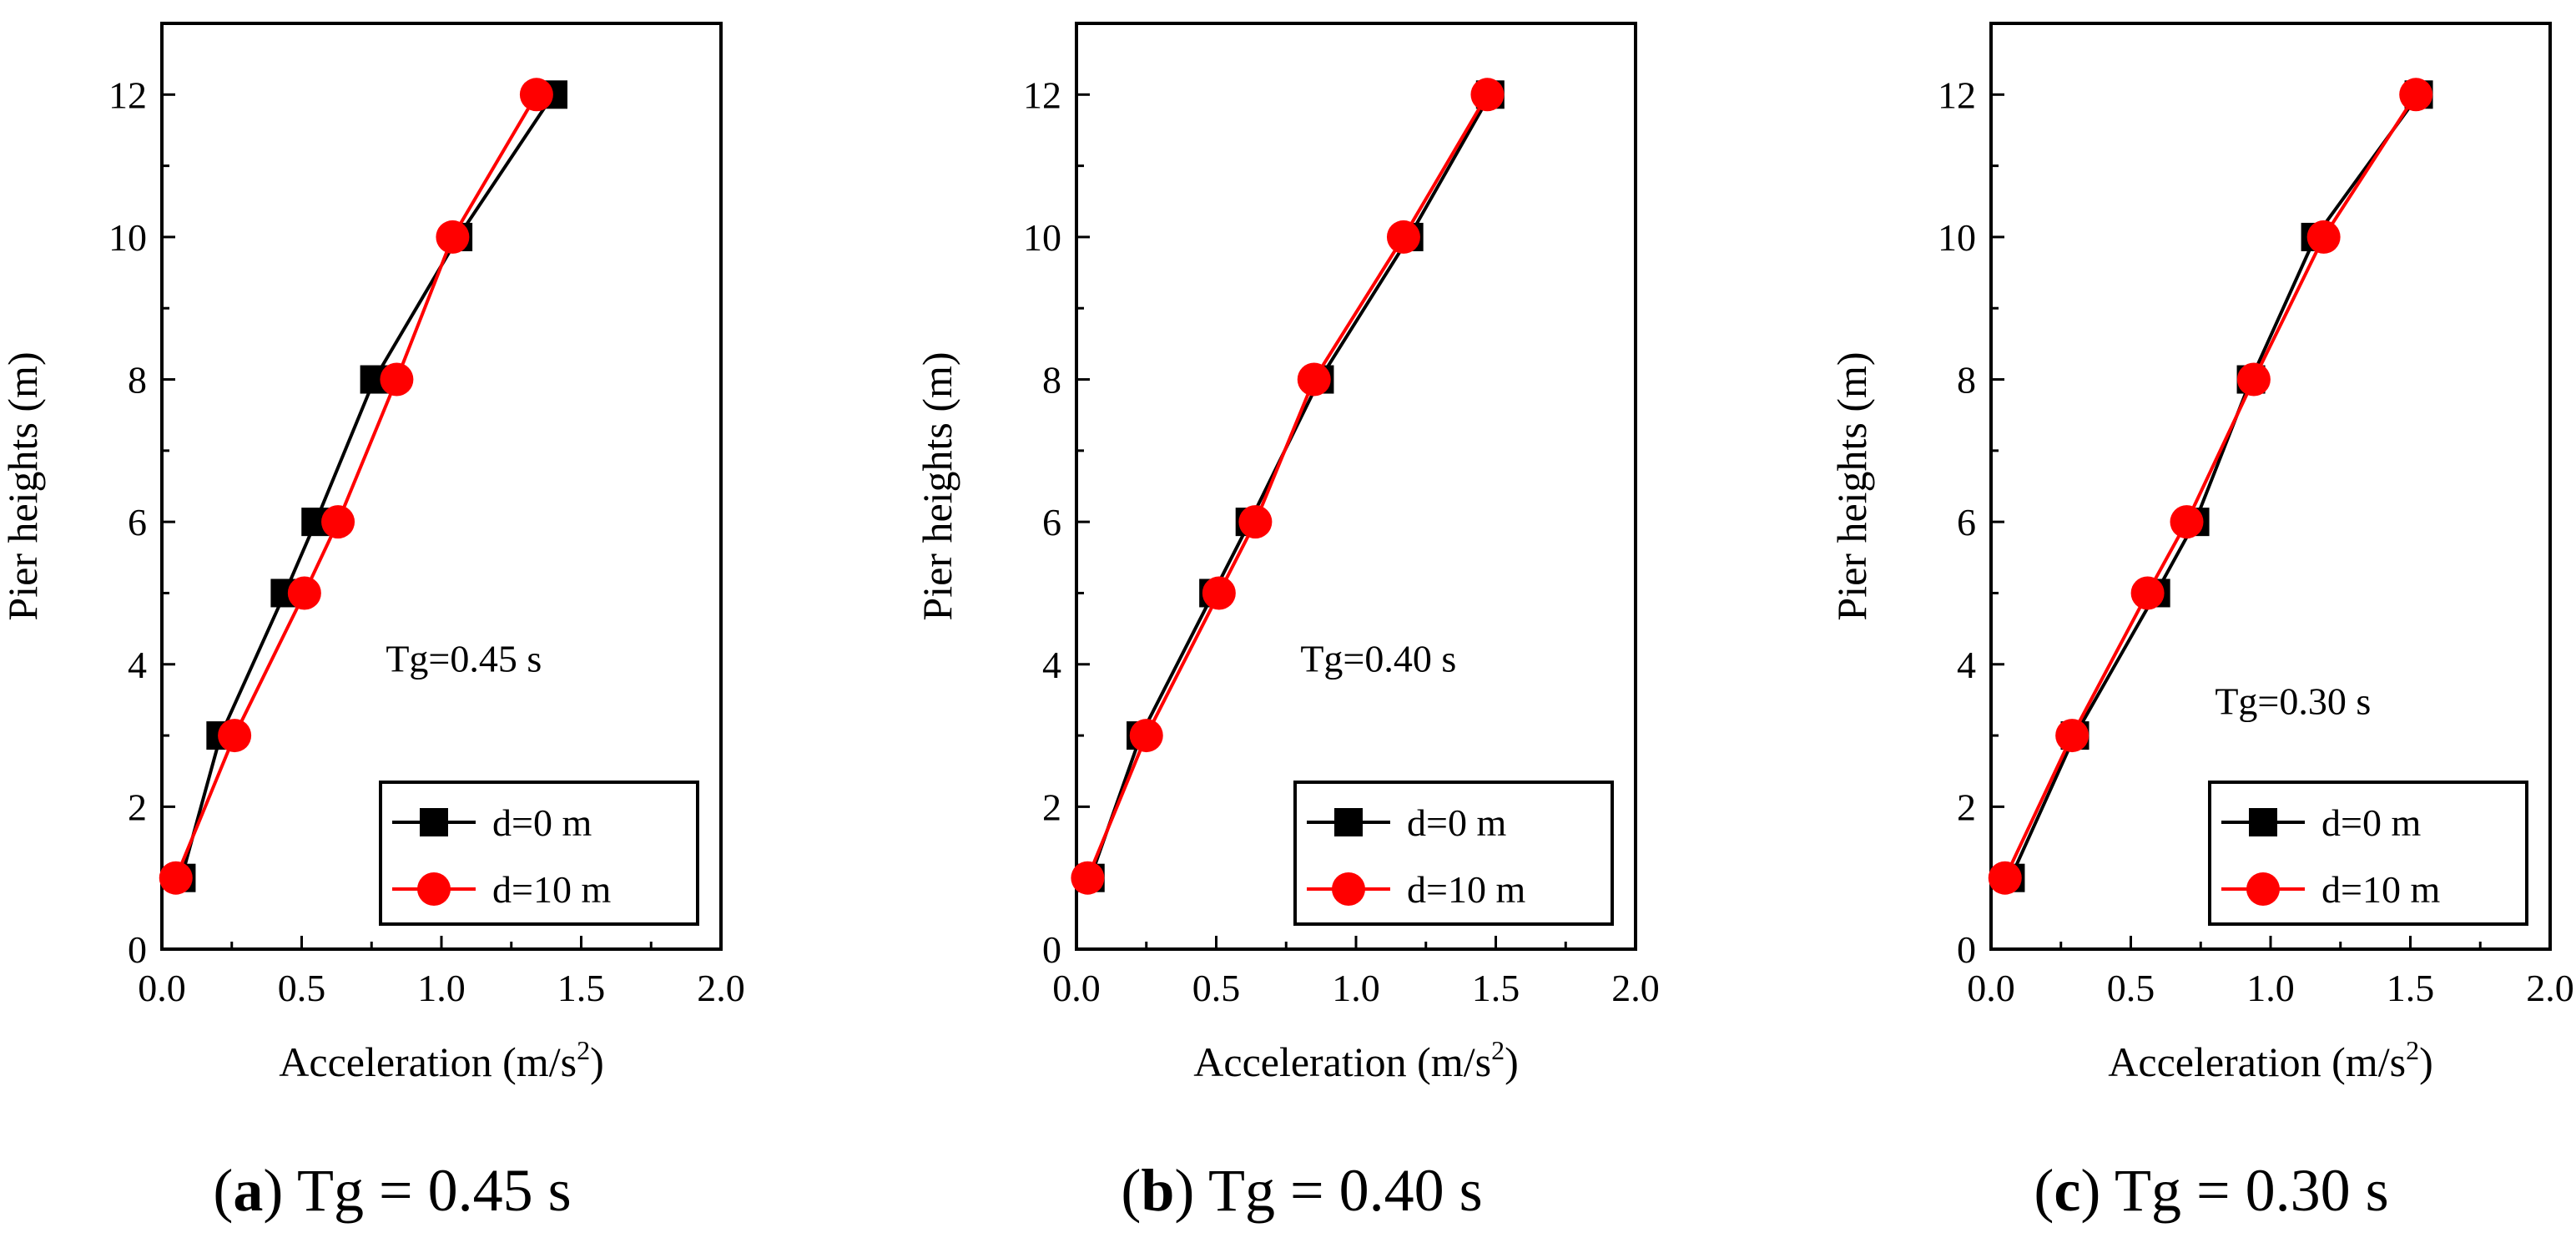 This screenshot has width=2576, height=1248. Describe the element at coordinates (392, 1190) in the screenshot. I see `panel-caption: (a) Tg = 0.45 s` at that location.